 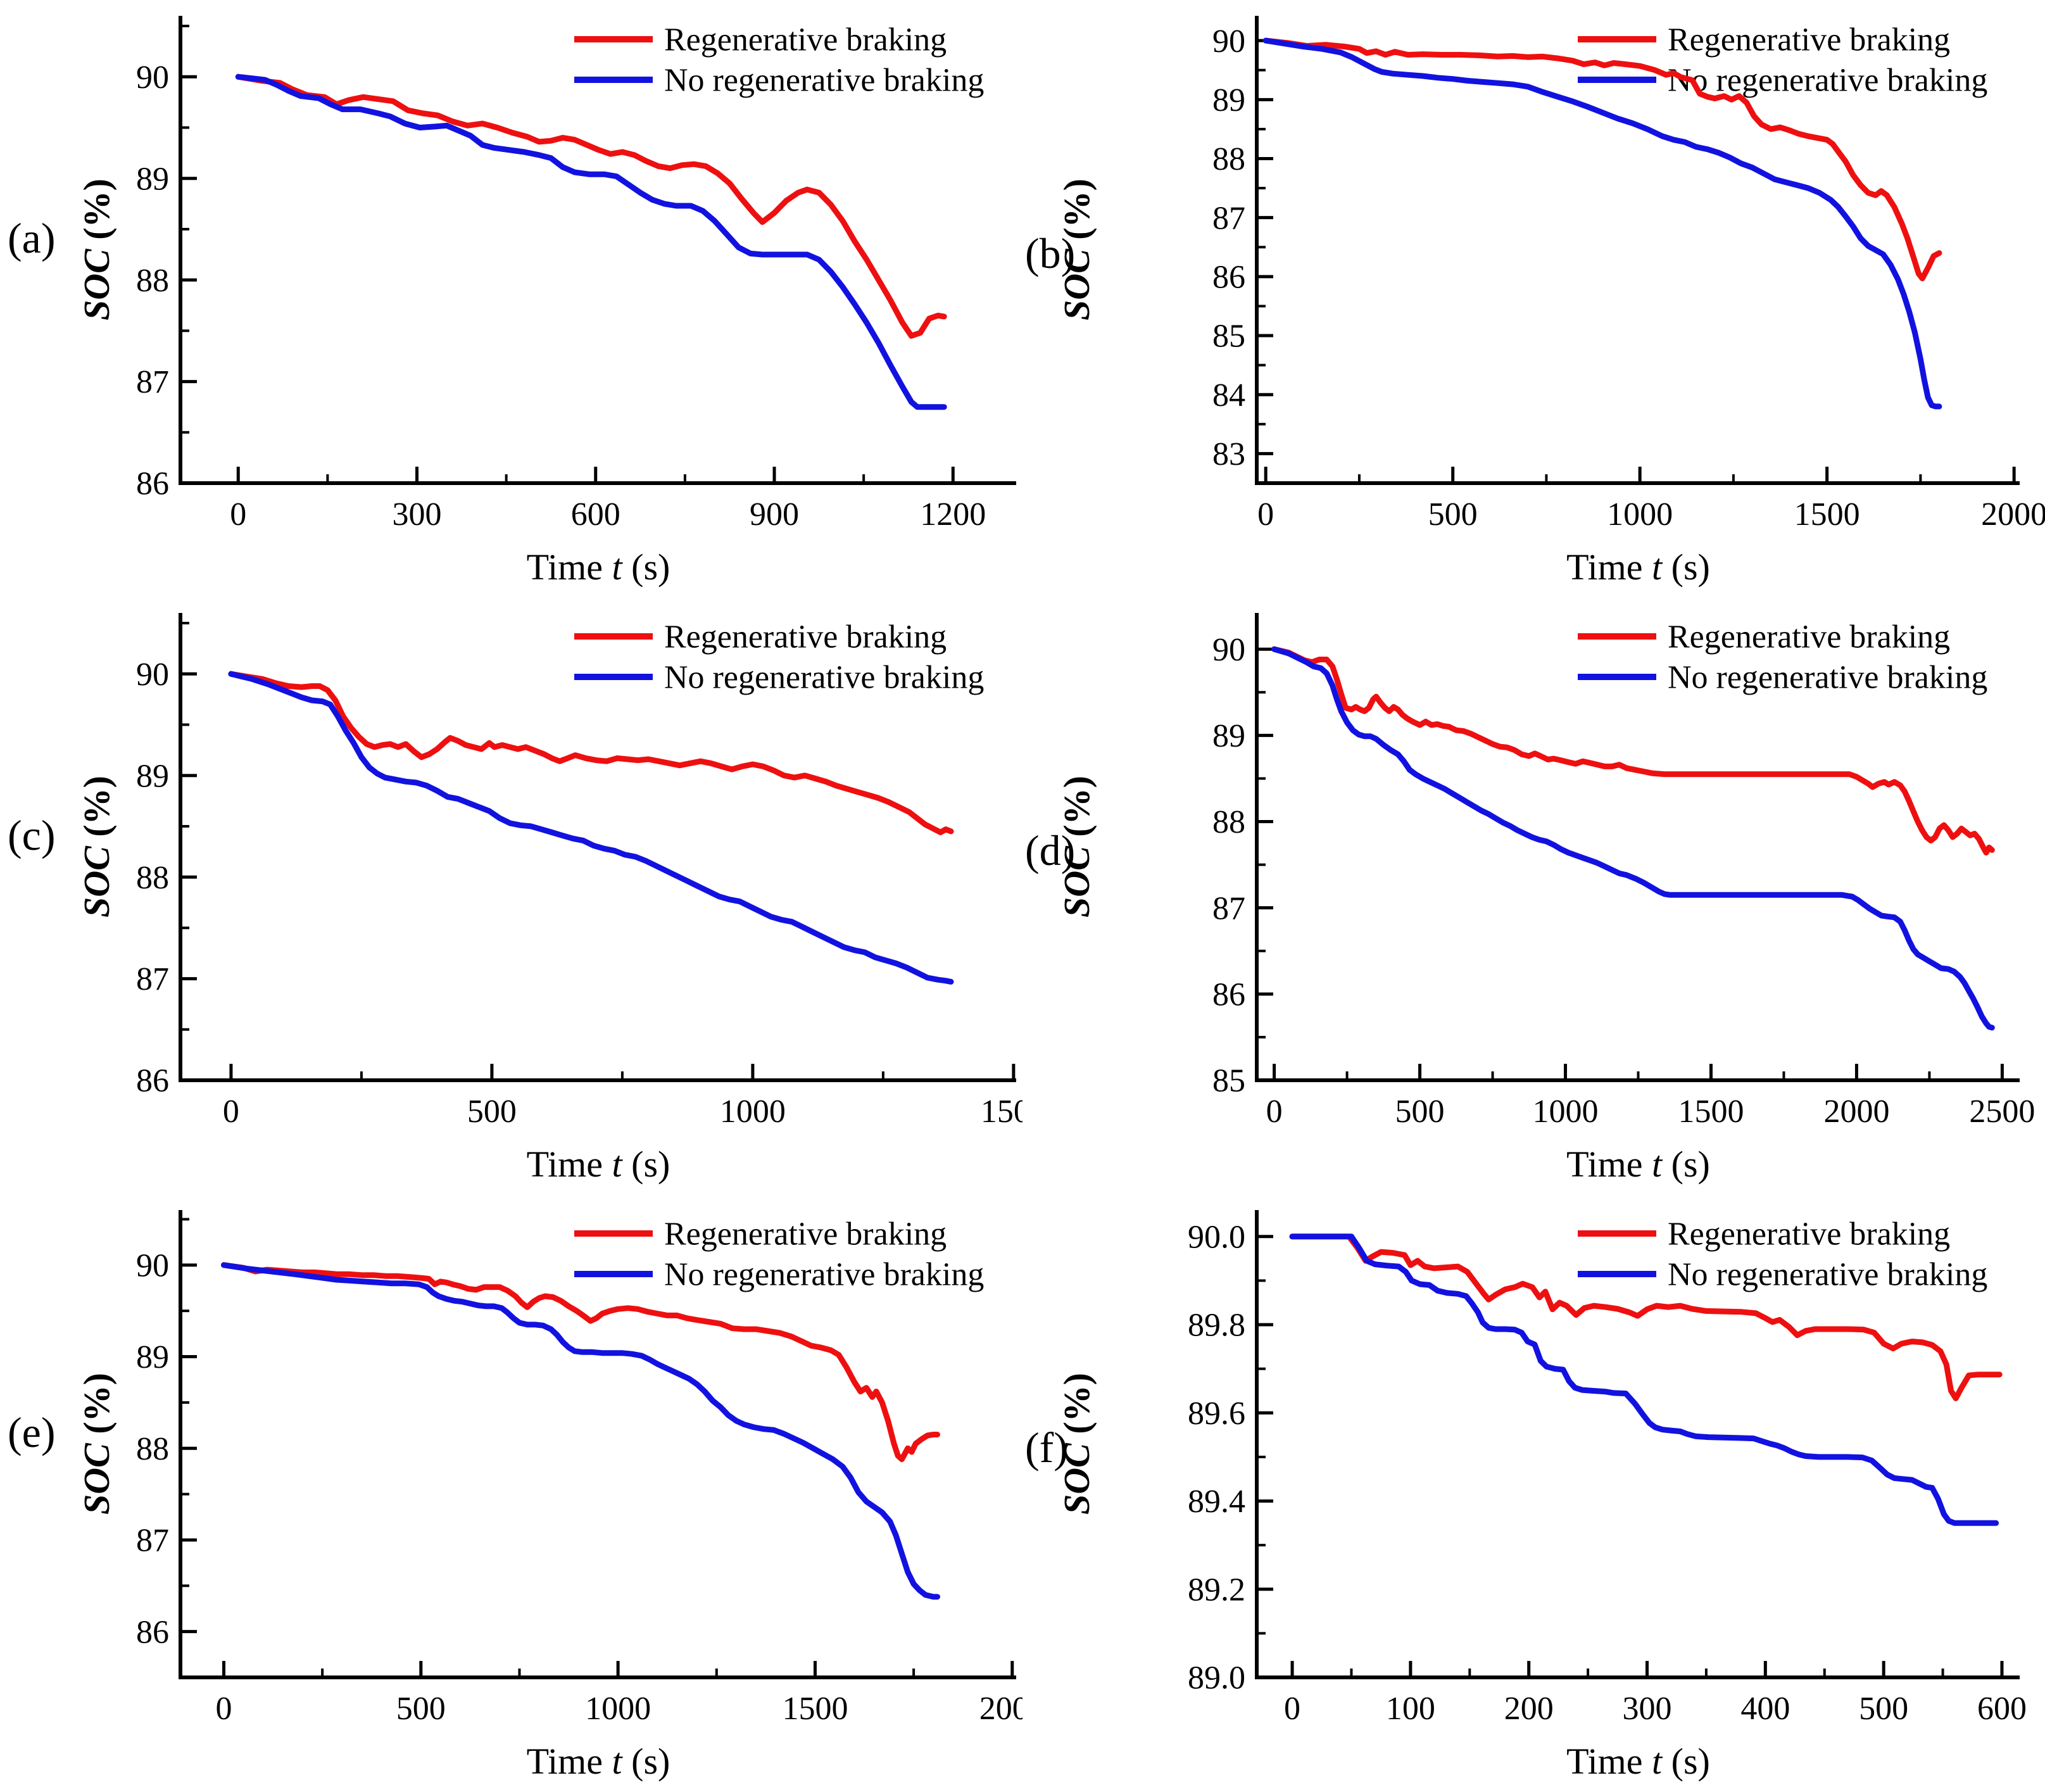 I want to click on svg-text: 900, so click(x=774, y=514).